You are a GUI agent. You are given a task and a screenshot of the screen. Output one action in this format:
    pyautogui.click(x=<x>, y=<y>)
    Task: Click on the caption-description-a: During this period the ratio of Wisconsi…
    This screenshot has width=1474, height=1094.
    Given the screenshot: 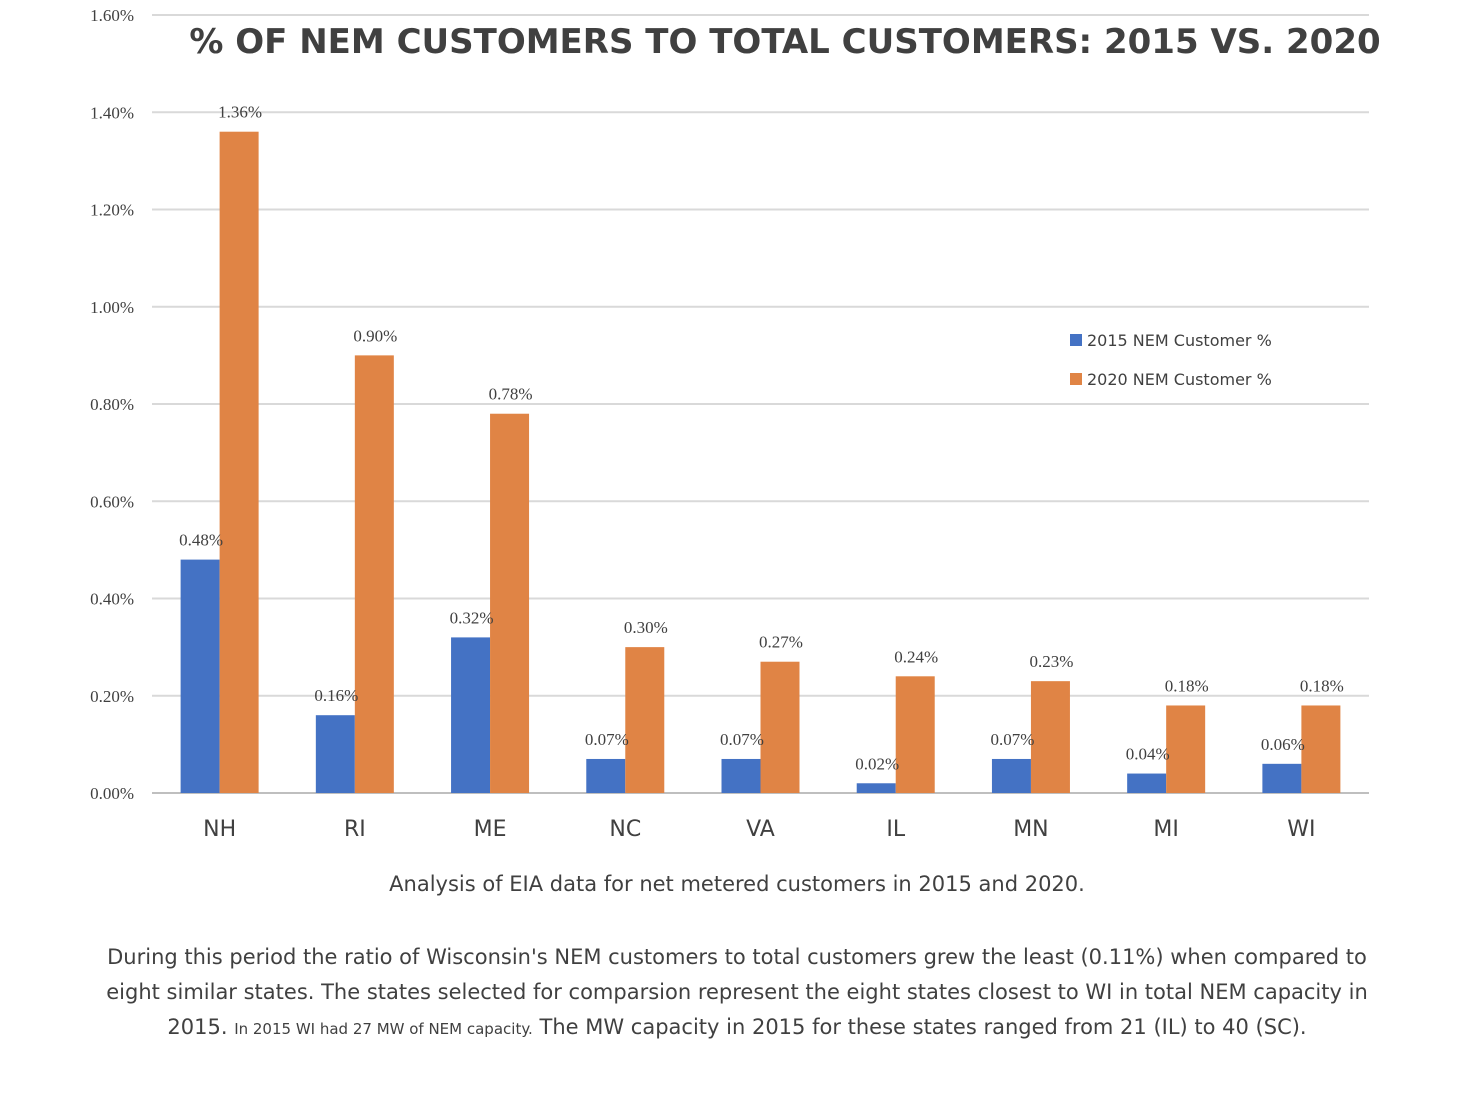 What is the action you would take?
    pyautogui.click(x=737, y=992)
    